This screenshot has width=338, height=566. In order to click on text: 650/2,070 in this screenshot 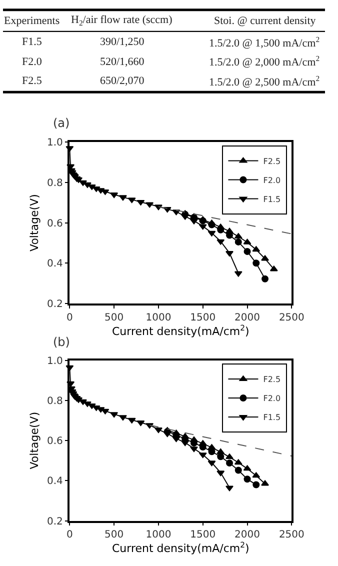, I will do `click(122, 81)`.